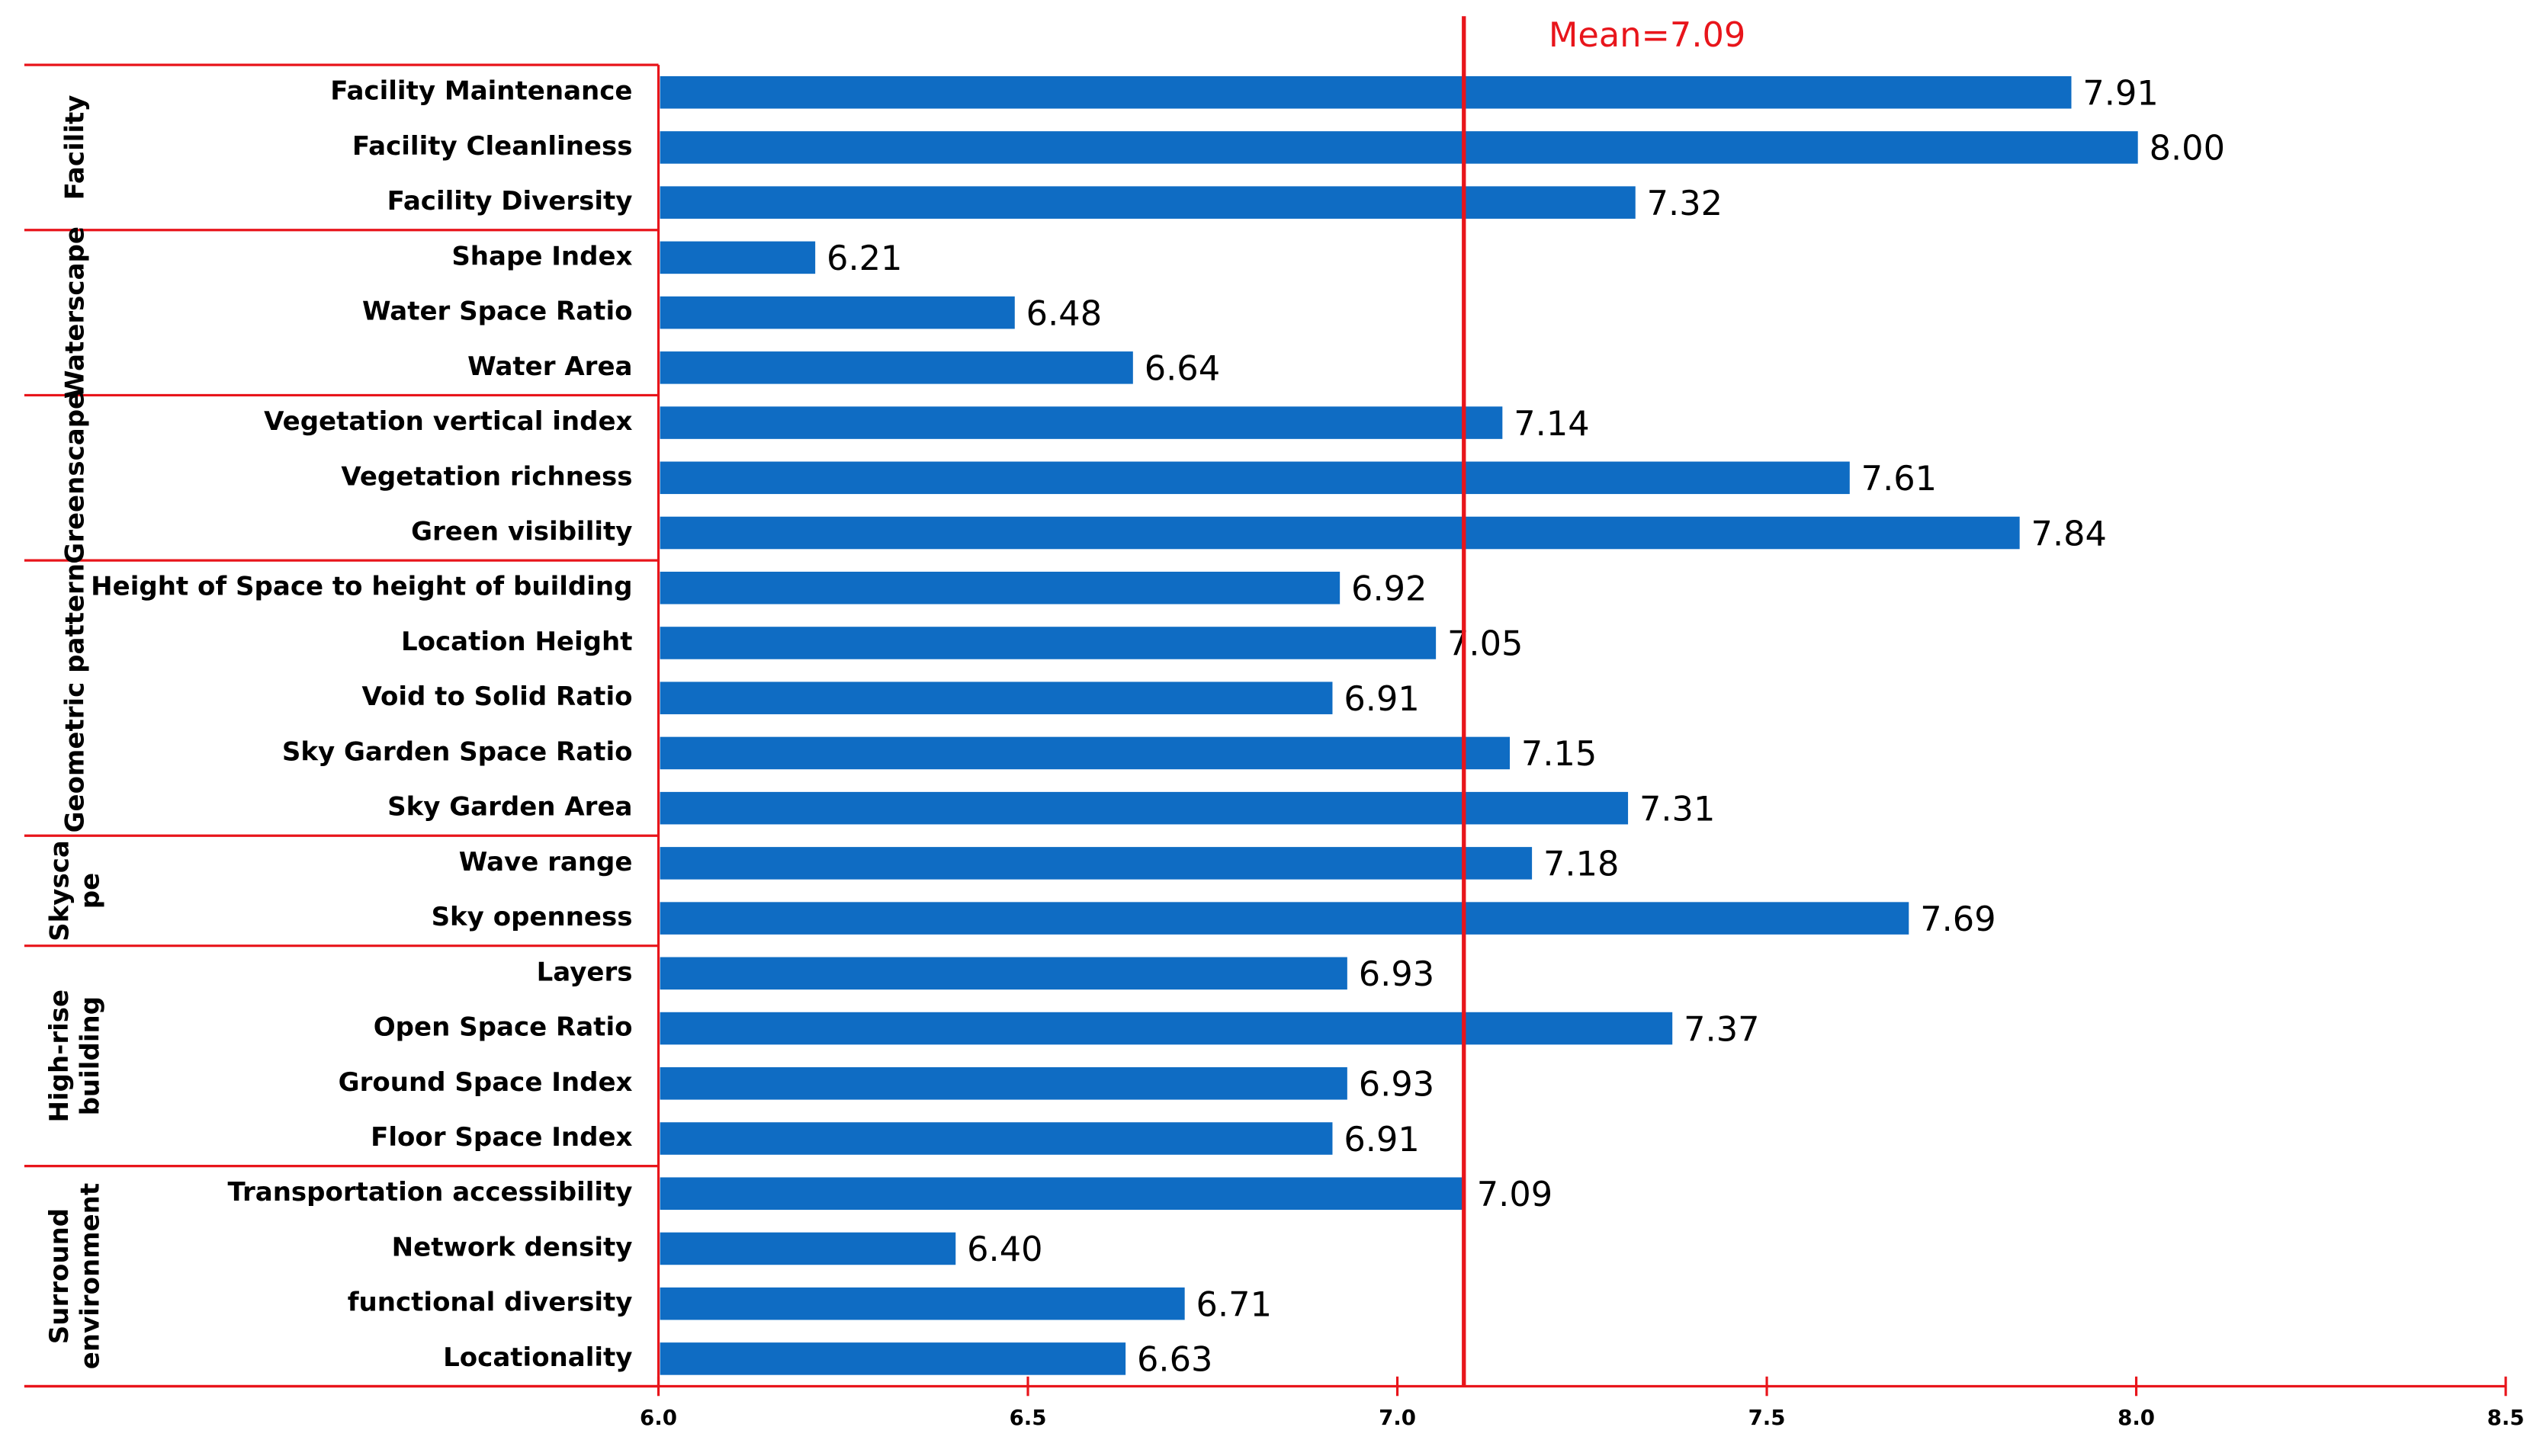 The width and height of the screenshot is (2543, 1456). Describe the element at coordinates (498, 312) in the screenshot. I see `category-label: Water Space Ratio` at that location.